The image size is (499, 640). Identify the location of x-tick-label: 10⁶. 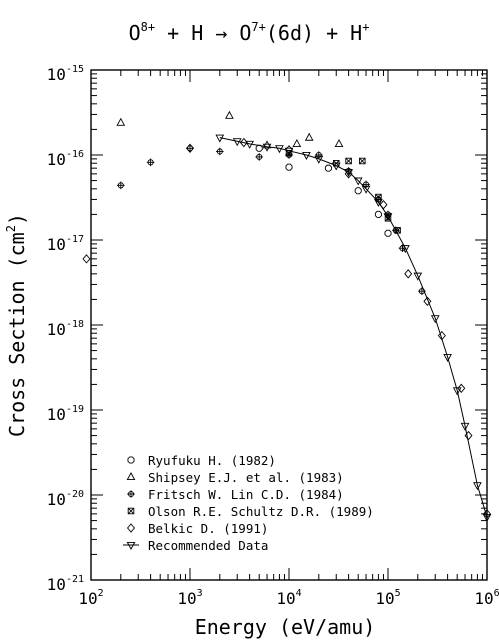
(486, 598).